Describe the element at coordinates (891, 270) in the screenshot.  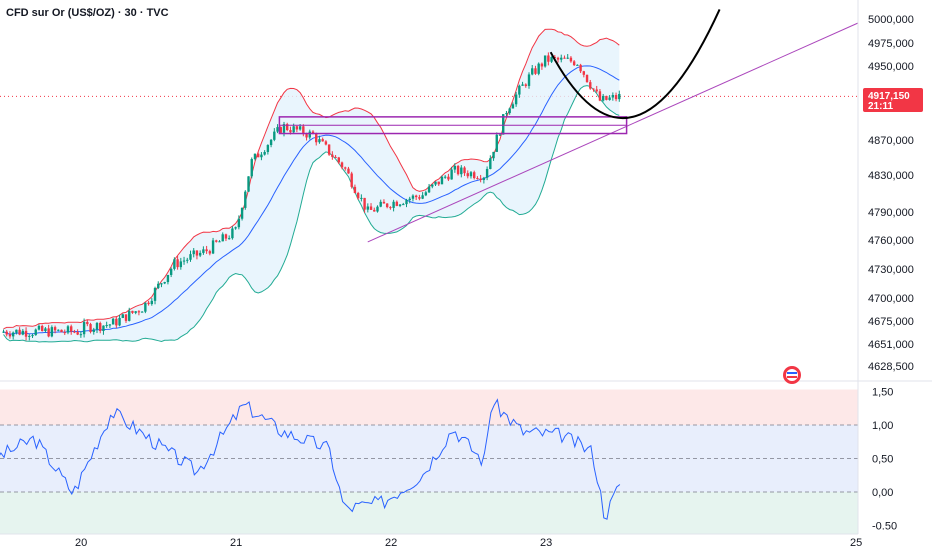
I see `price-tick: 4730,000` at that location.